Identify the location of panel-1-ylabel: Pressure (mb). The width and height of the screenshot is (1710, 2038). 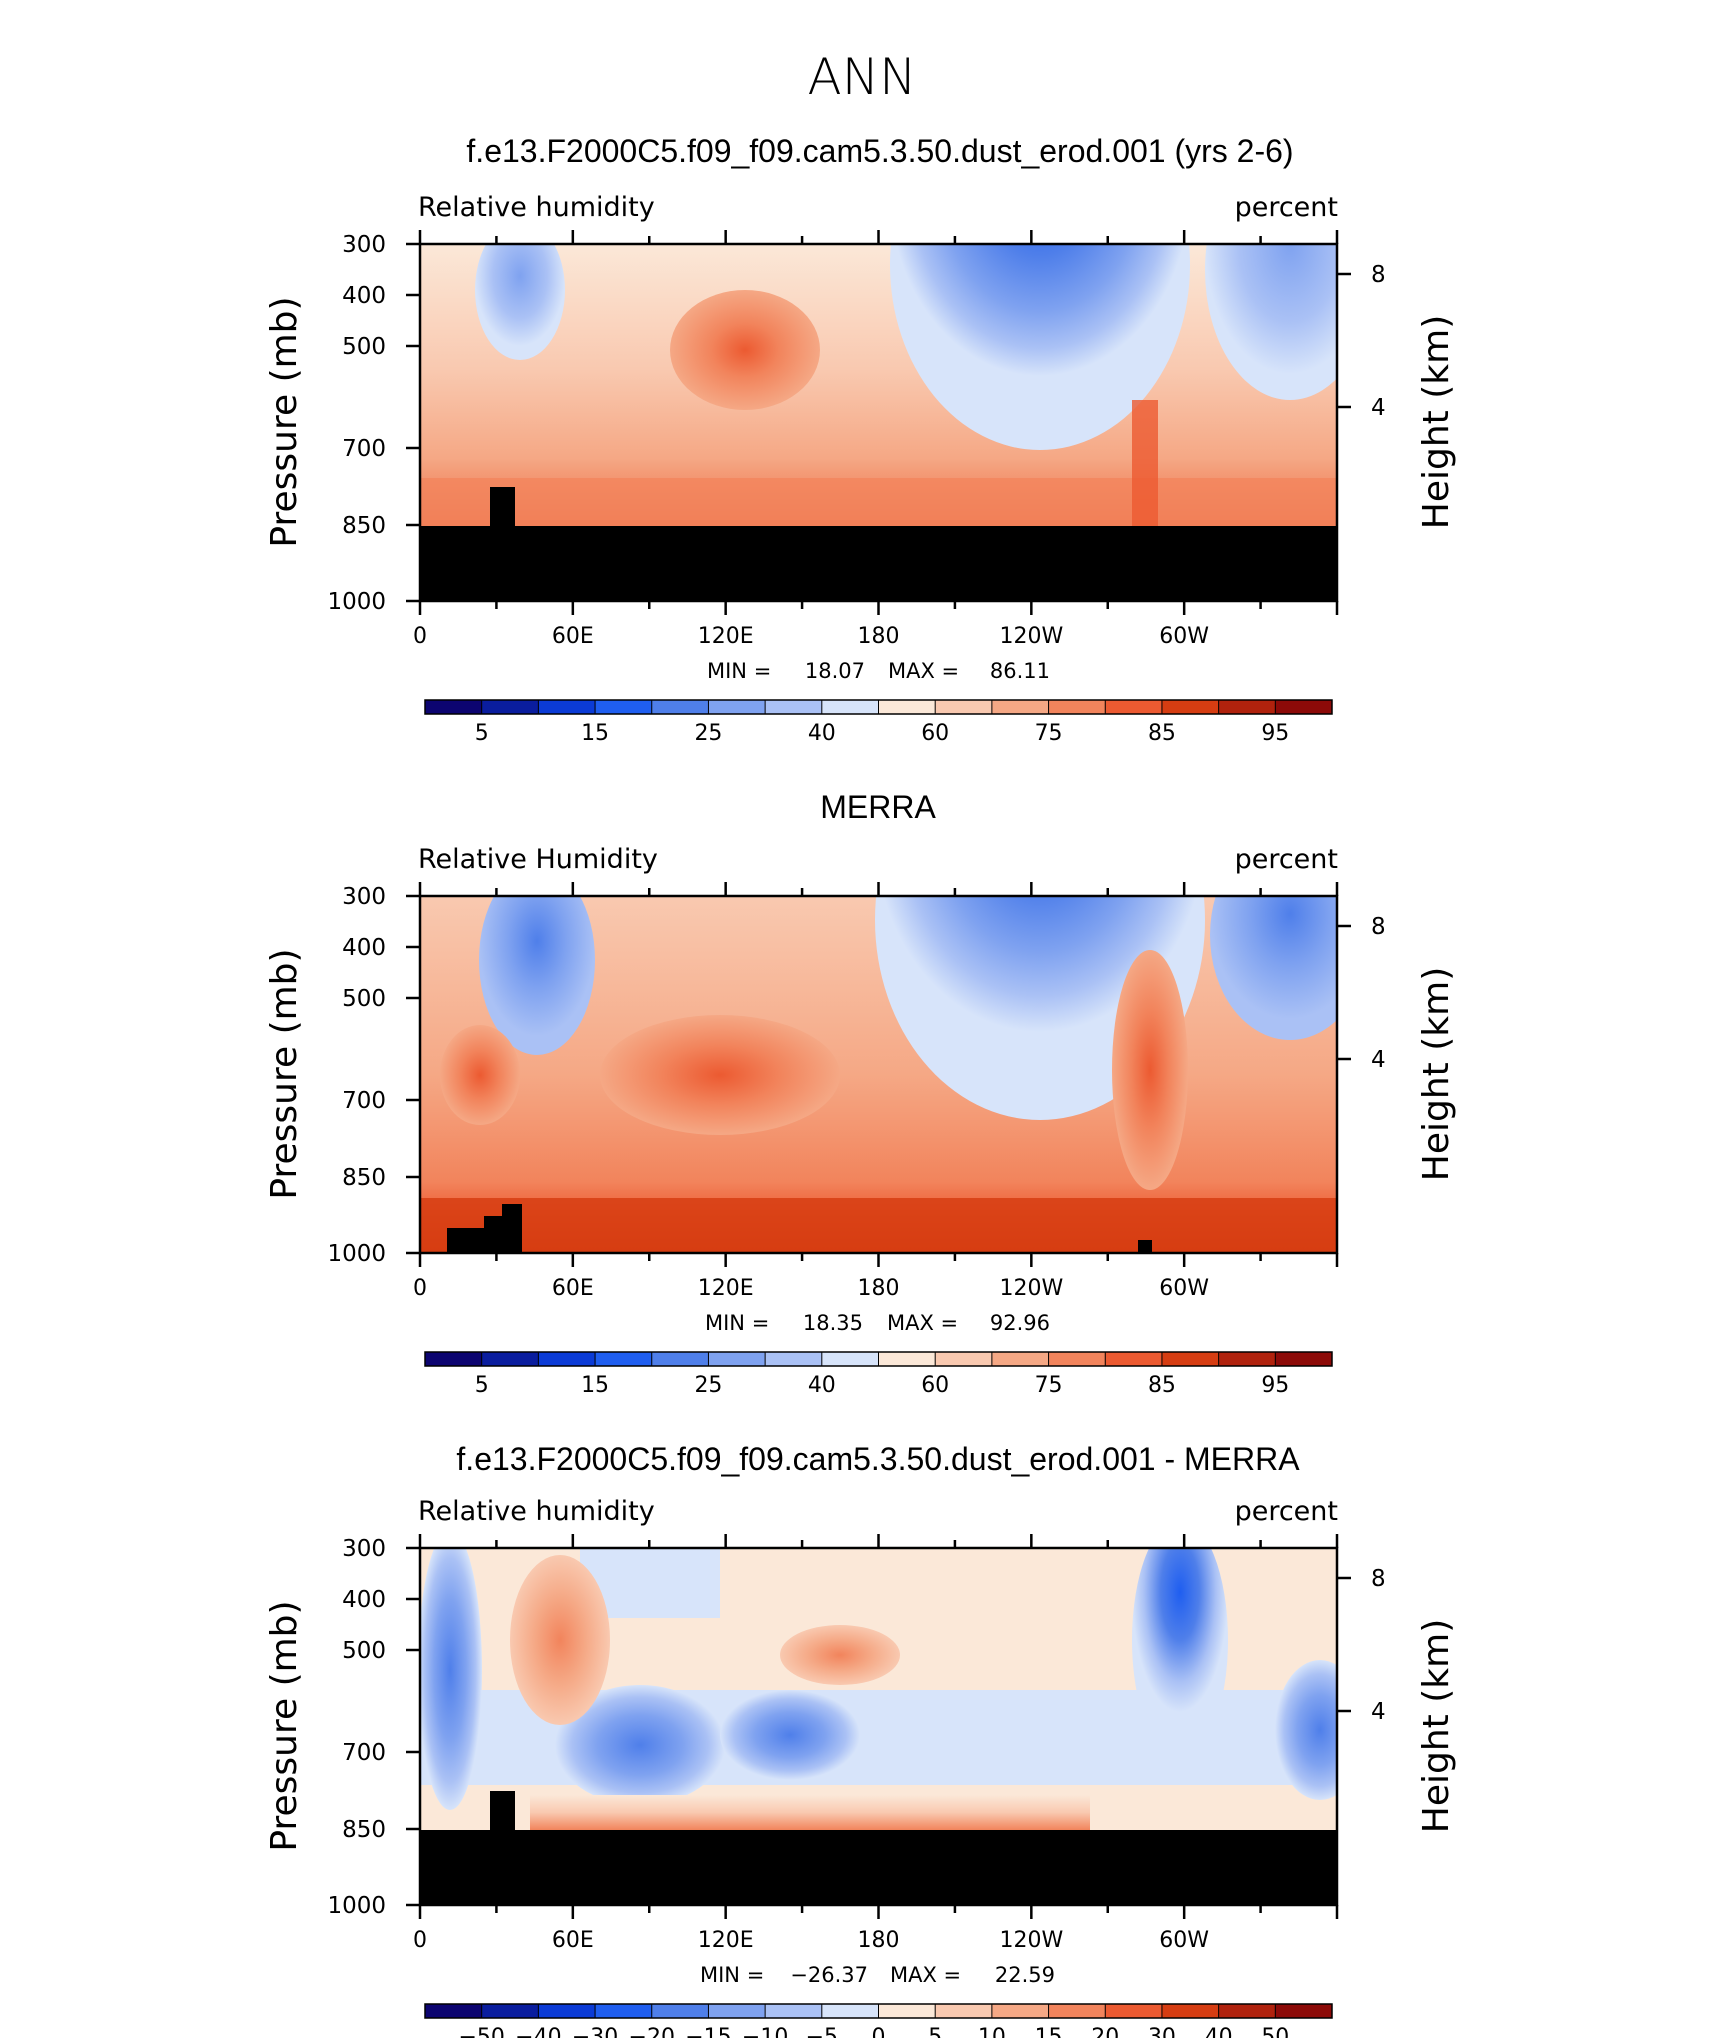
(284, 421).